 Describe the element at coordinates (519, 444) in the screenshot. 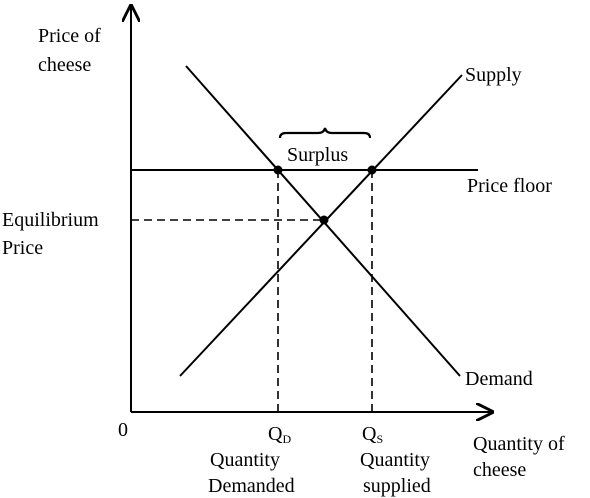

I see `x-axis-label-line1: Quantity of` at that location.